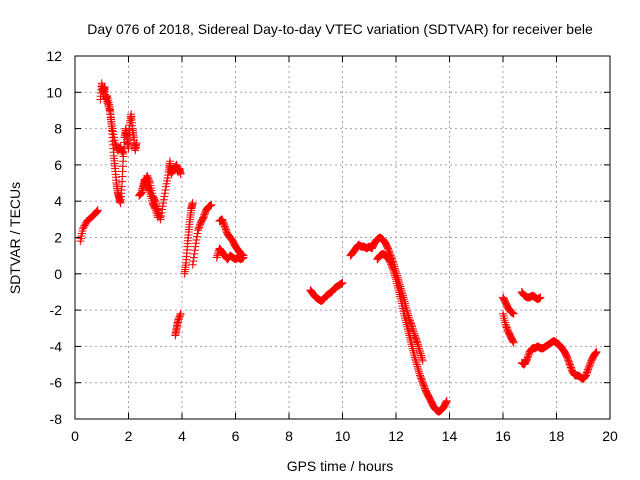  I want to click on x-tick-label: 20, so click(610, 436).